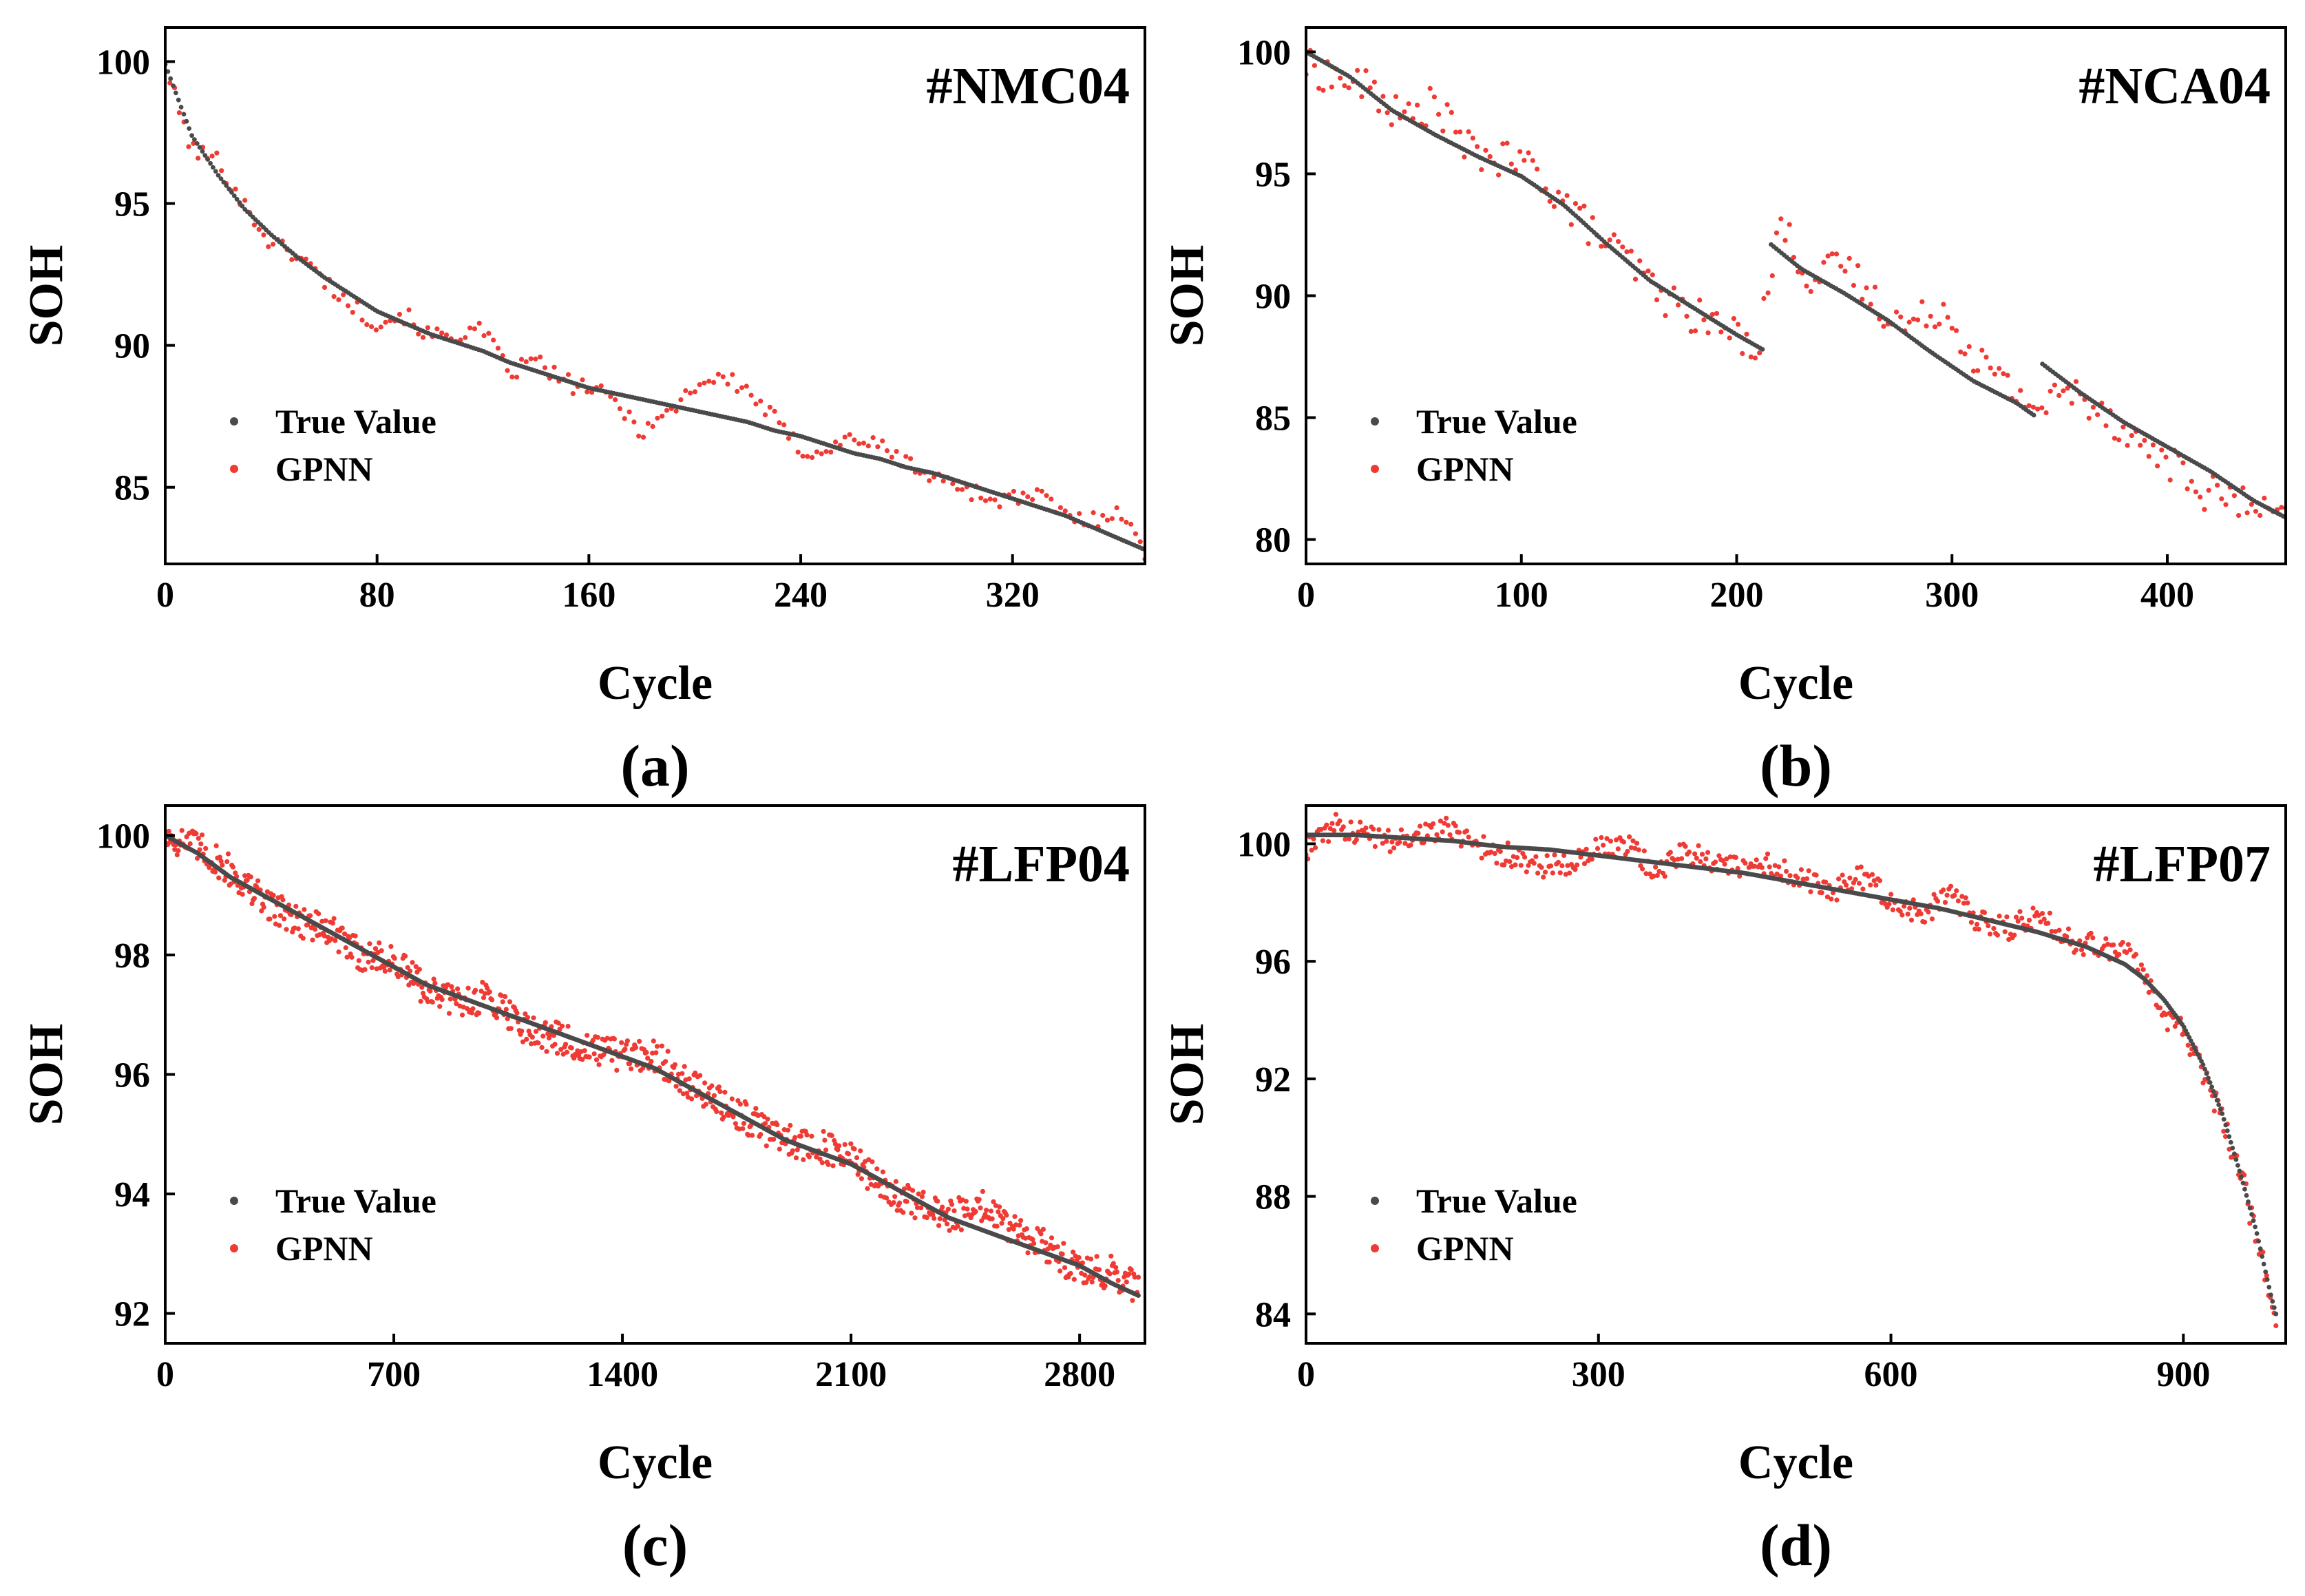 This screenshot has width=2305, height=1596. What do you see at coordinates (655, 1545) in the screenshot?
I see `panel-label: (c)` at bounding box center [655, 1545].